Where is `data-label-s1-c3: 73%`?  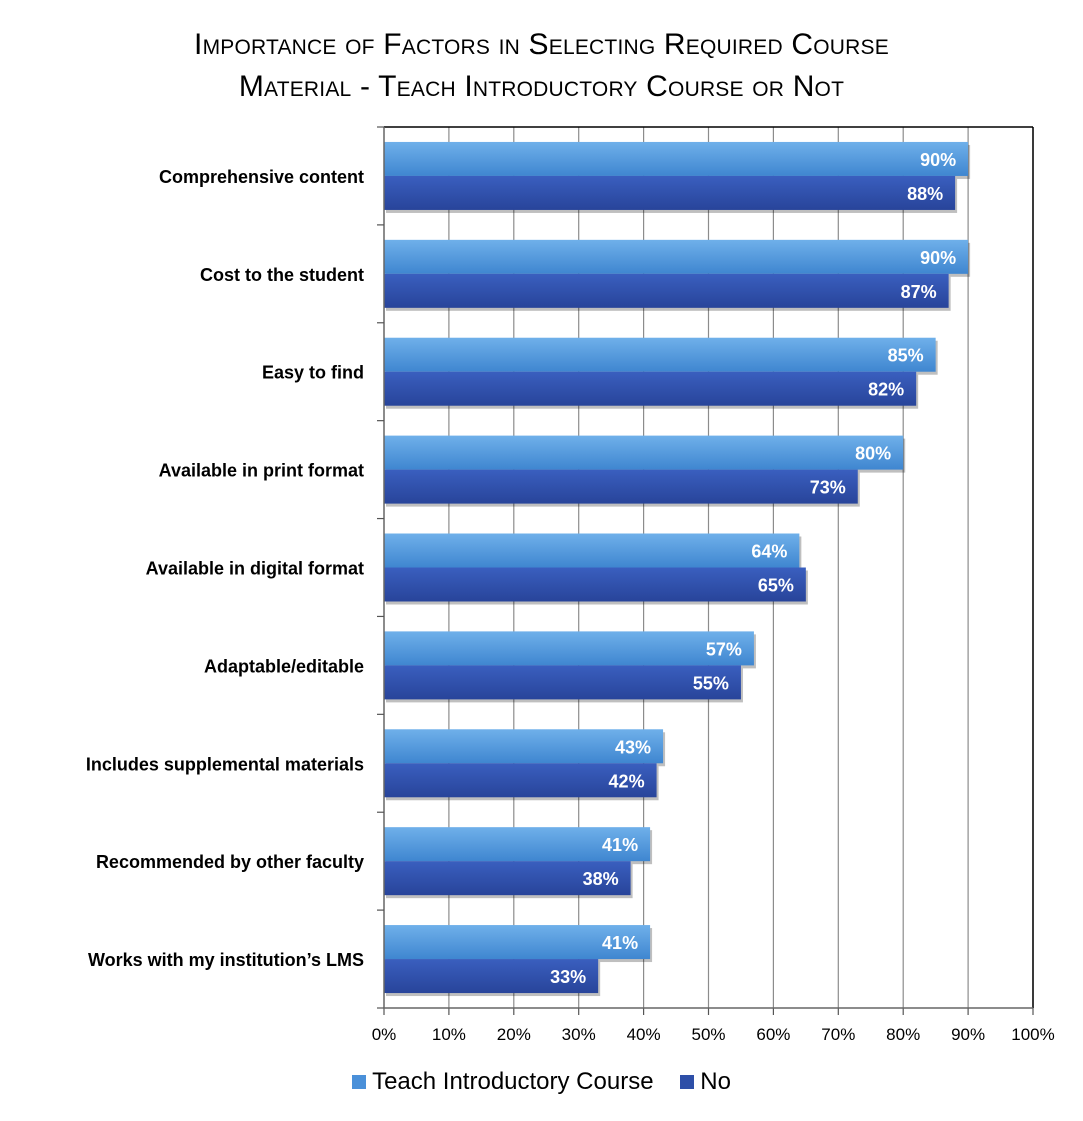 data-label-s1-c3: 73% is located at coordinates (828, 488).